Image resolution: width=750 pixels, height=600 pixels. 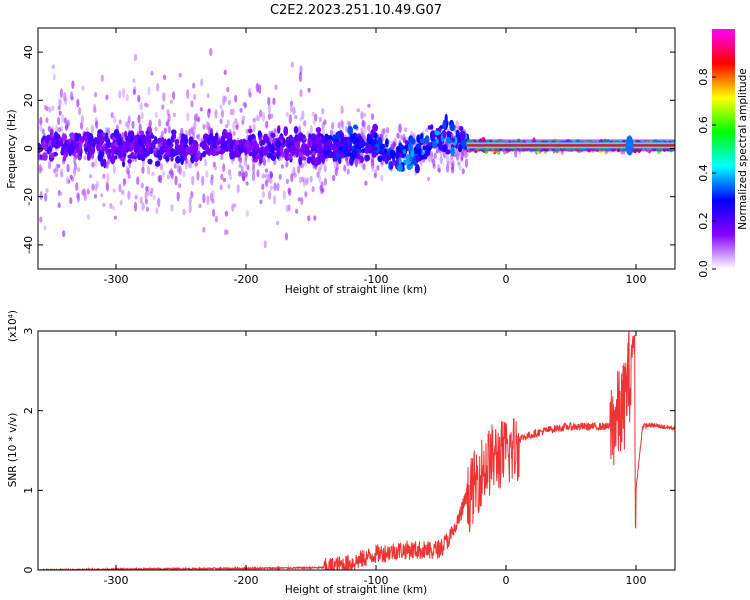 What do you see at coordinates (116, 580) in the screenshot?
I see `x-tick-label: -300` at bounding box center [116, 580].